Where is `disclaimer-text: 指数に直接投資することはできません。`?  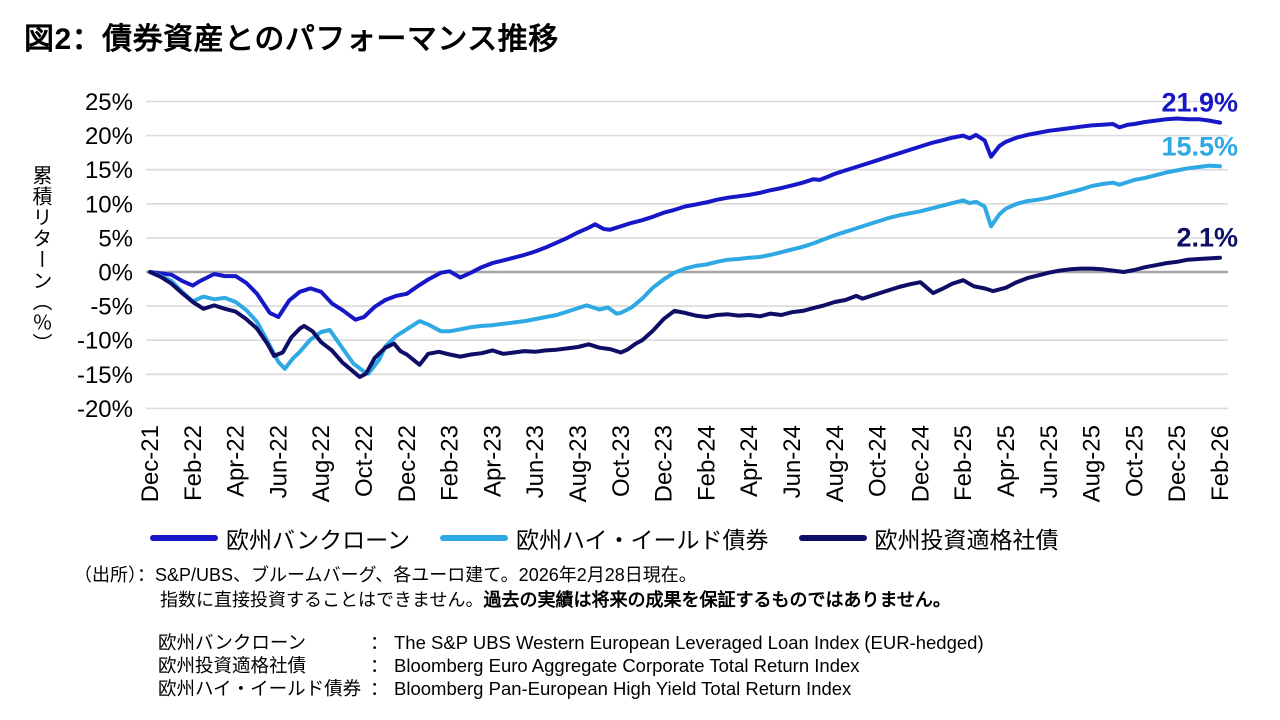 disclaimer-text: 指数に直接投資することはできません。 is located at coordinates (322, 600).